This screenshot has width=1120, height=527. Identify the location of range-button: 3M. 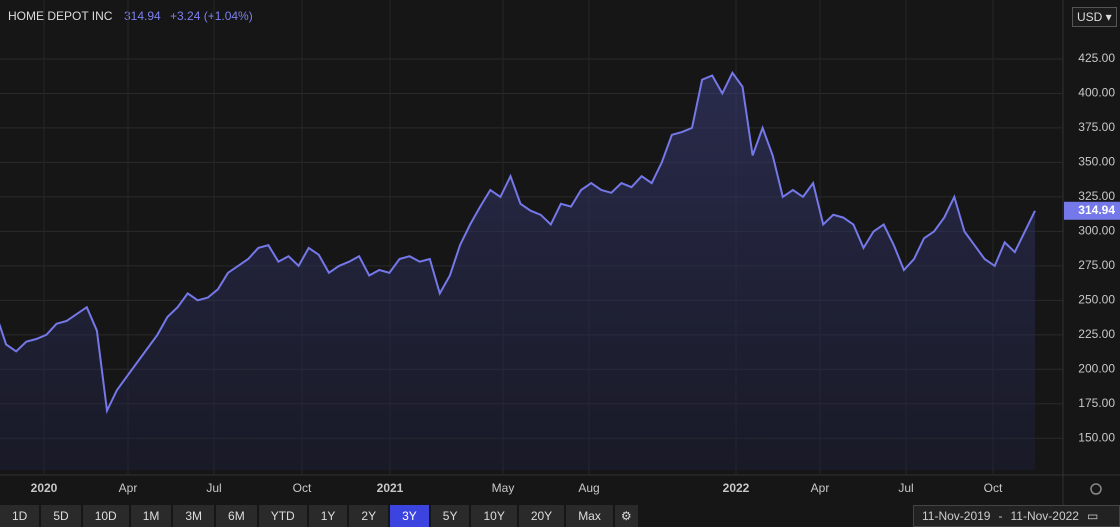
(194, 516).